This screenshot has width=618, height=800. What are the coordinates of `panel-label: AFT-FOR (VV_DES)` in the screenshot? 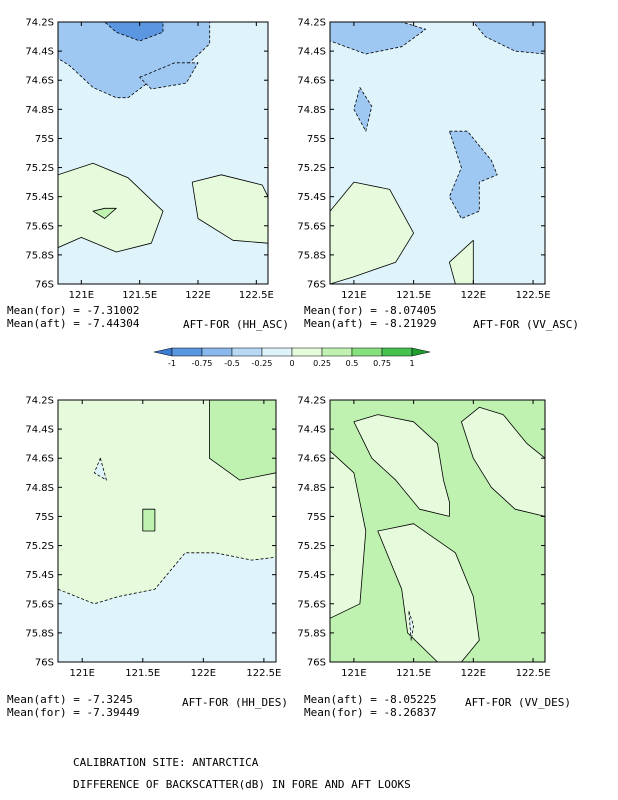 It's located at (518, 702).